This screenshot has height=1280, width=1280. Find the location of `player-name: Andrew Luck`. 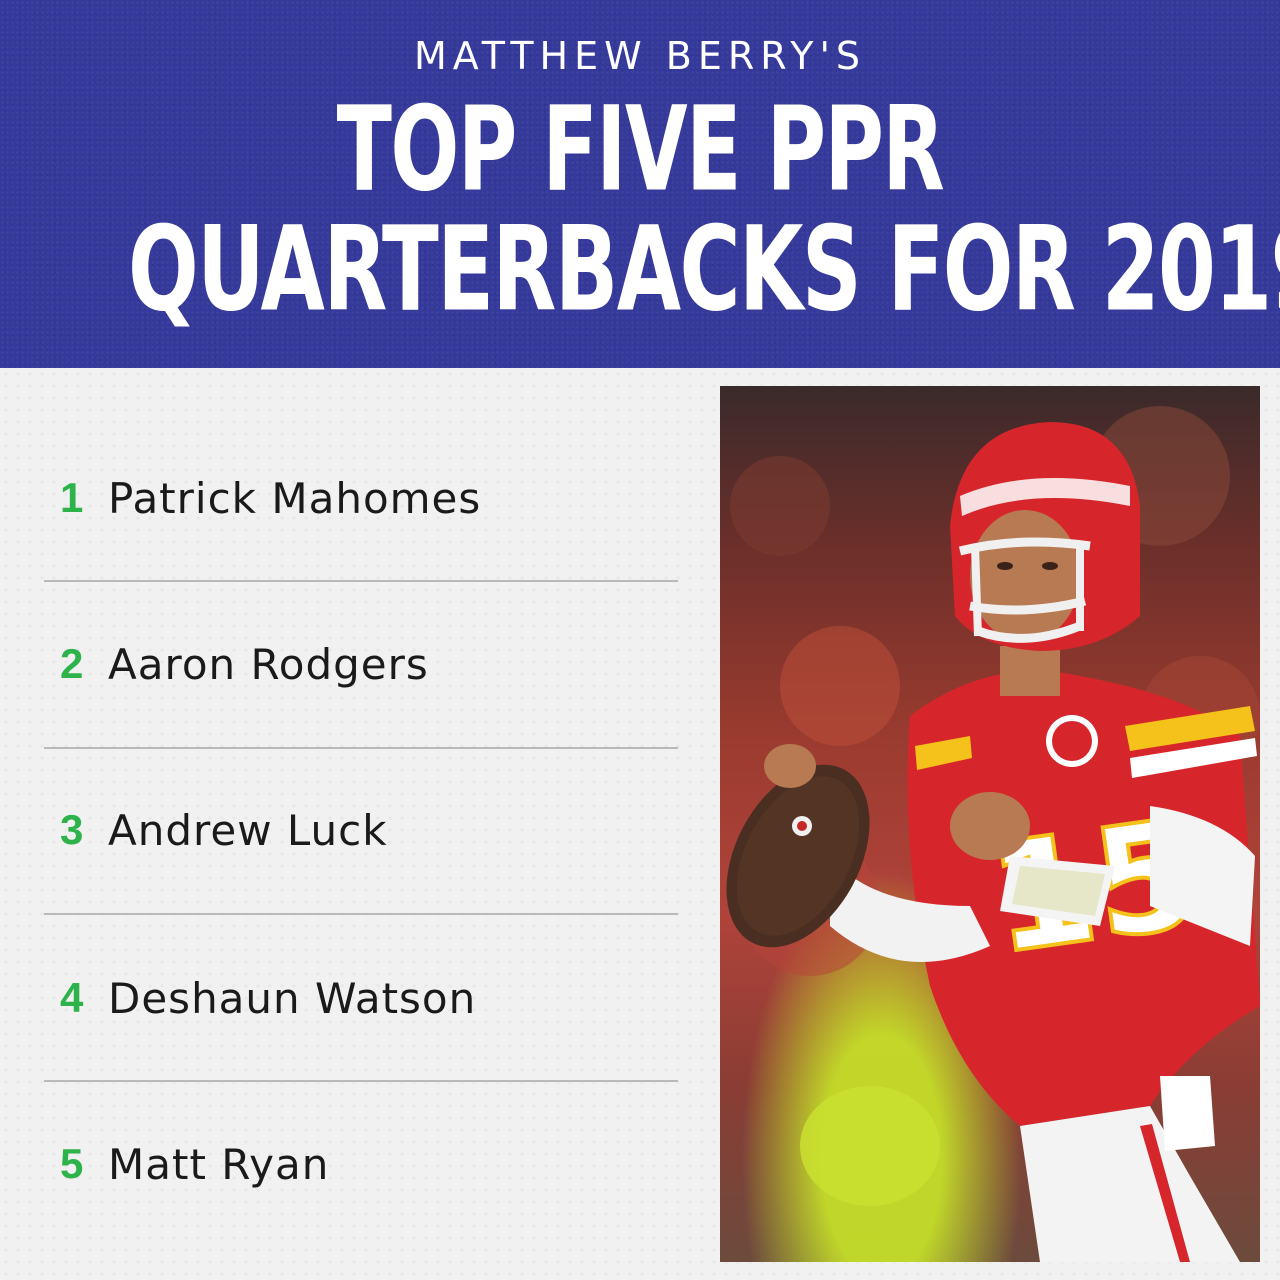

player-name: Andrew Luck is located at coordinates (248, 830).